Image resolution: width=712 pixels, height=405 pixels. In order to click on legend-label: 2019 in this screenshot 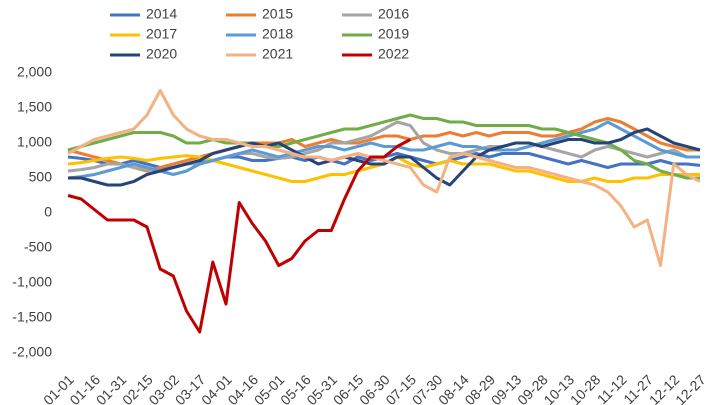, I will do `click(393, 34)`.